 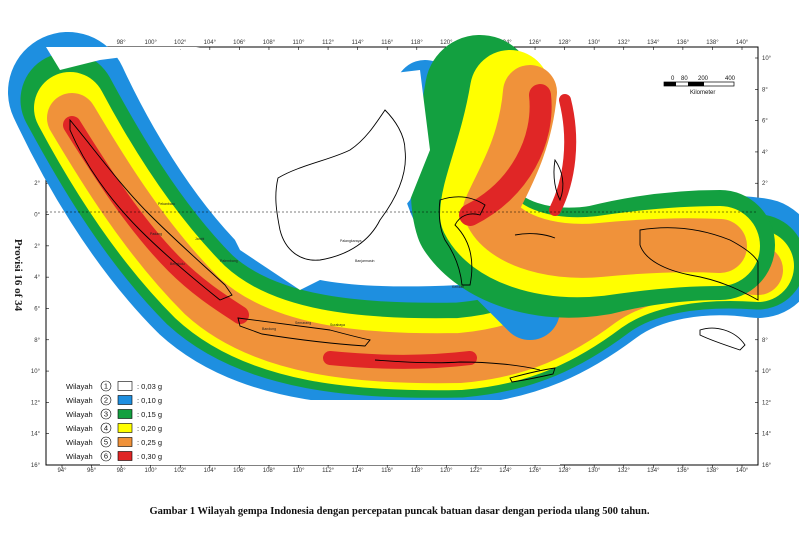 I want to click on coast-nusa-tenggara, so click(x=457, y=365).